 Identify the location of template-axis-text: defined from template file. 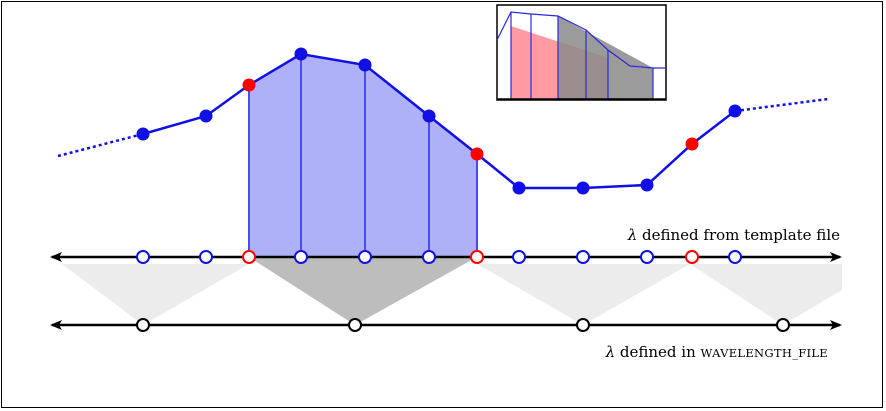
(741, 235).